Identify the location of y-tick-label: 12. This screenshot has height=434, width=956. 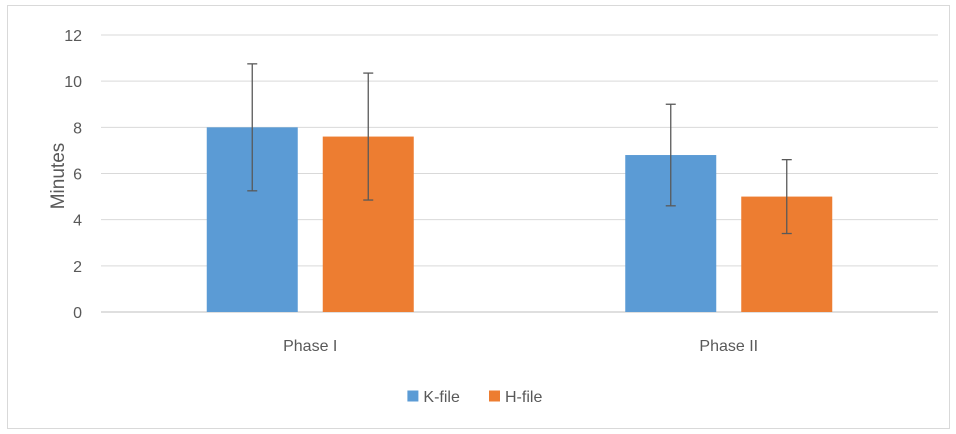
(73, 36).